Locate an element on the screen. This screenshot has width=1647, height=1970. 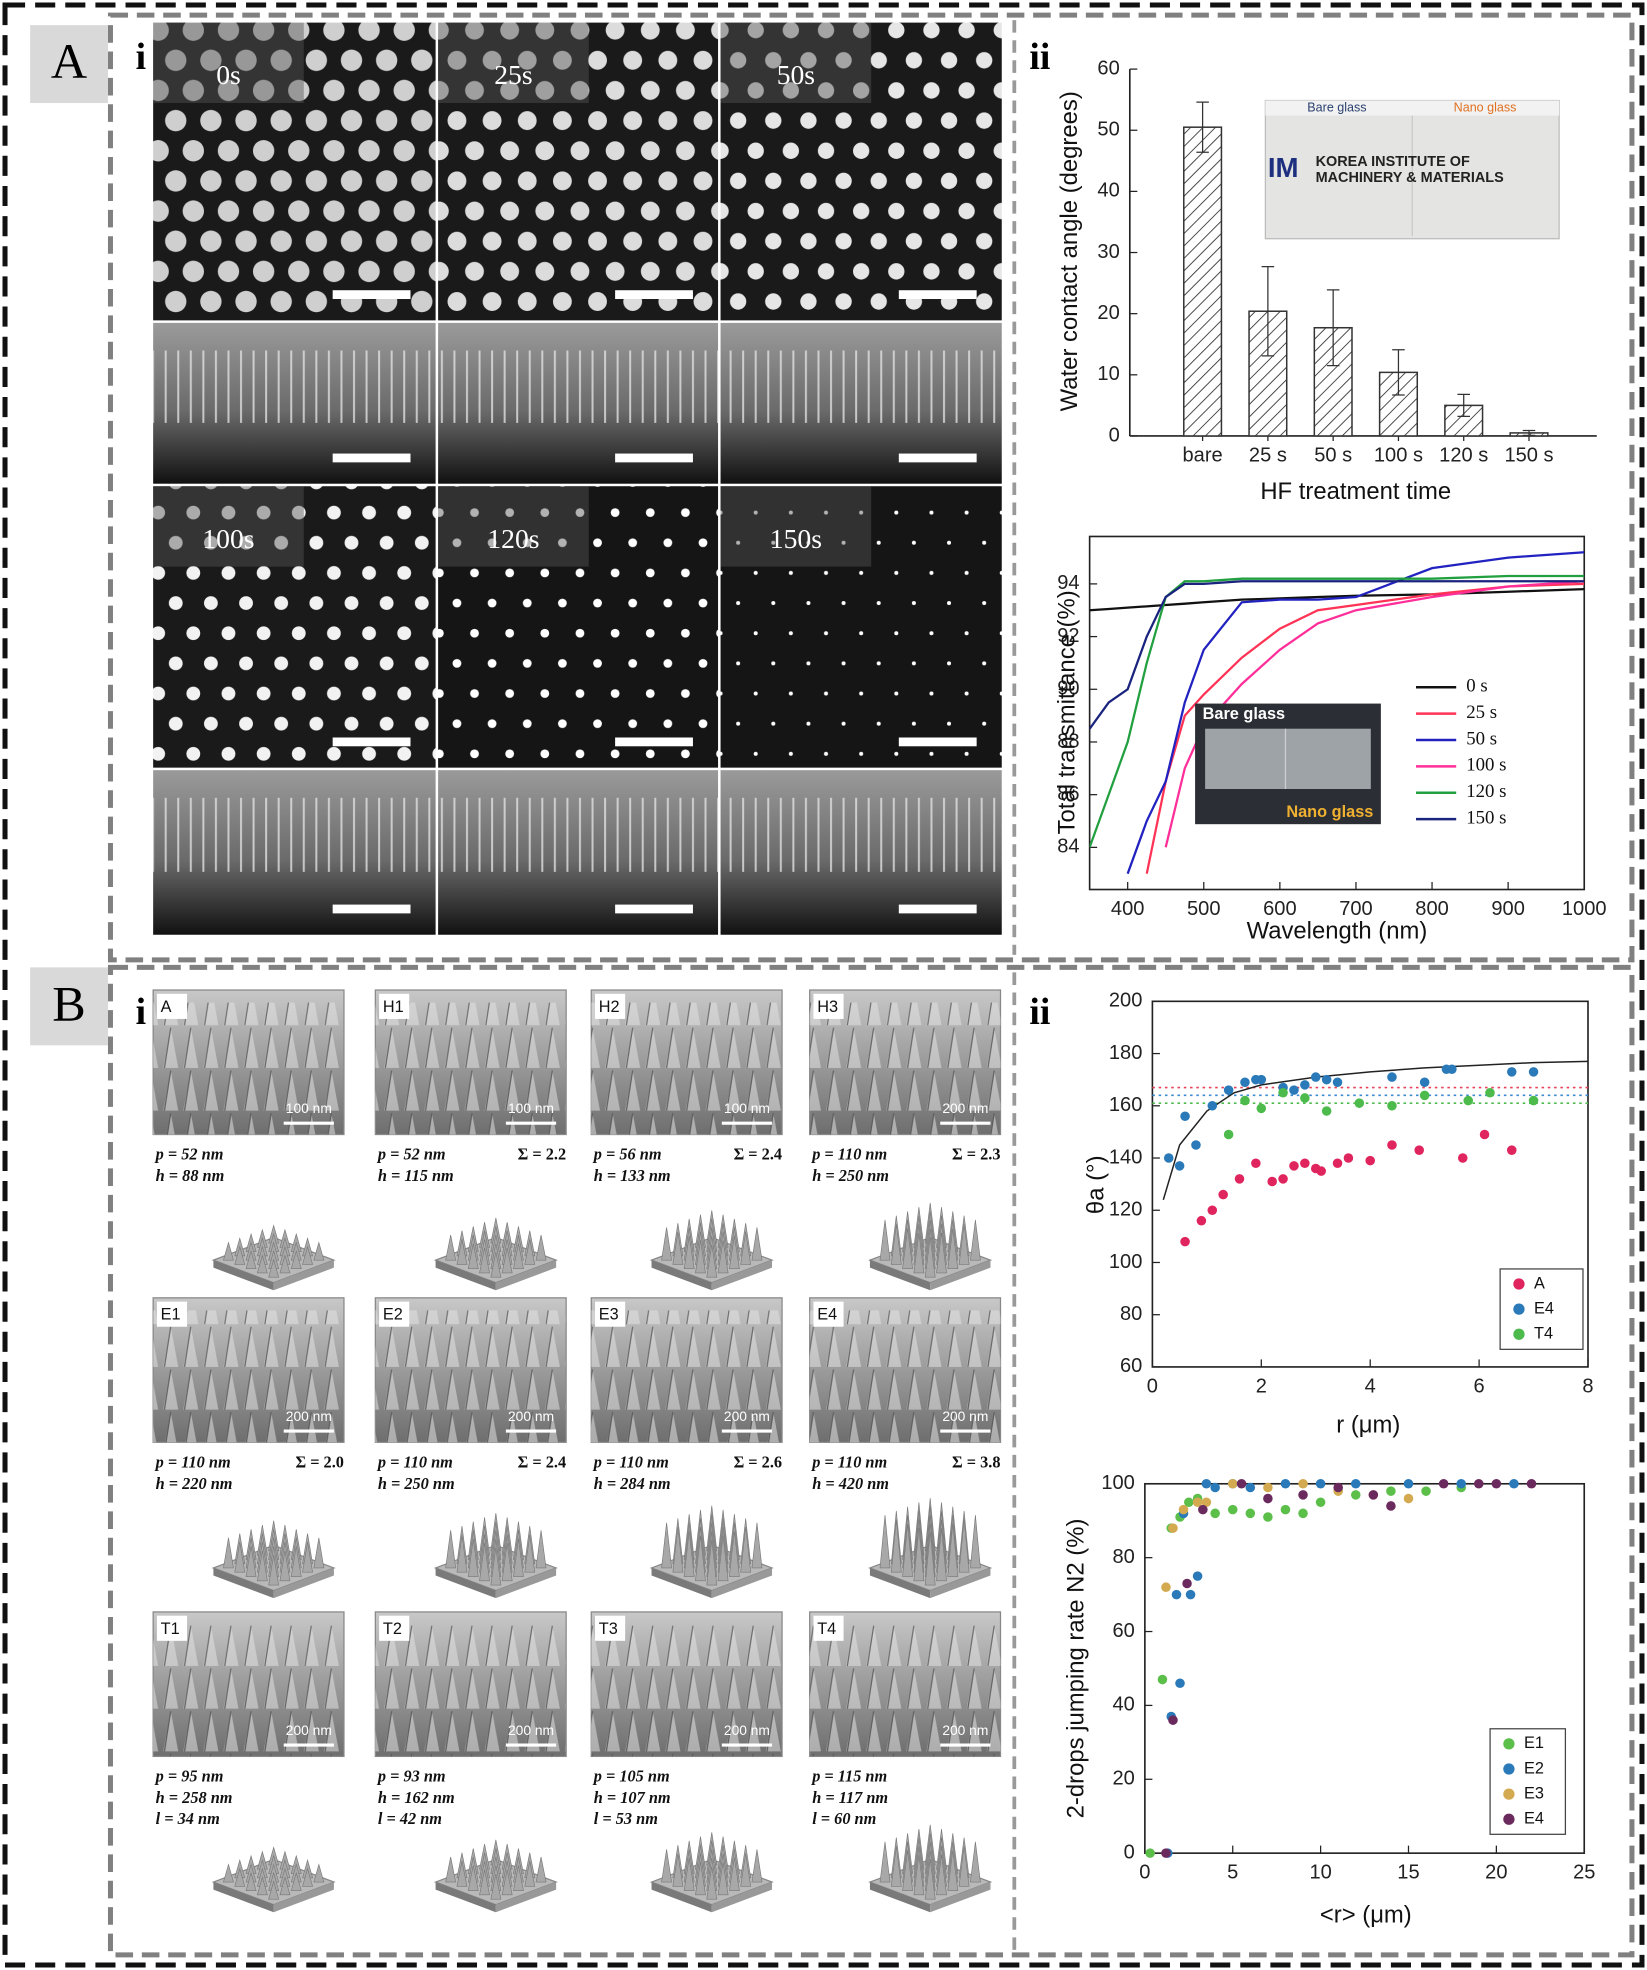
inset-logo: IM is located at coordinates (1283, 167).